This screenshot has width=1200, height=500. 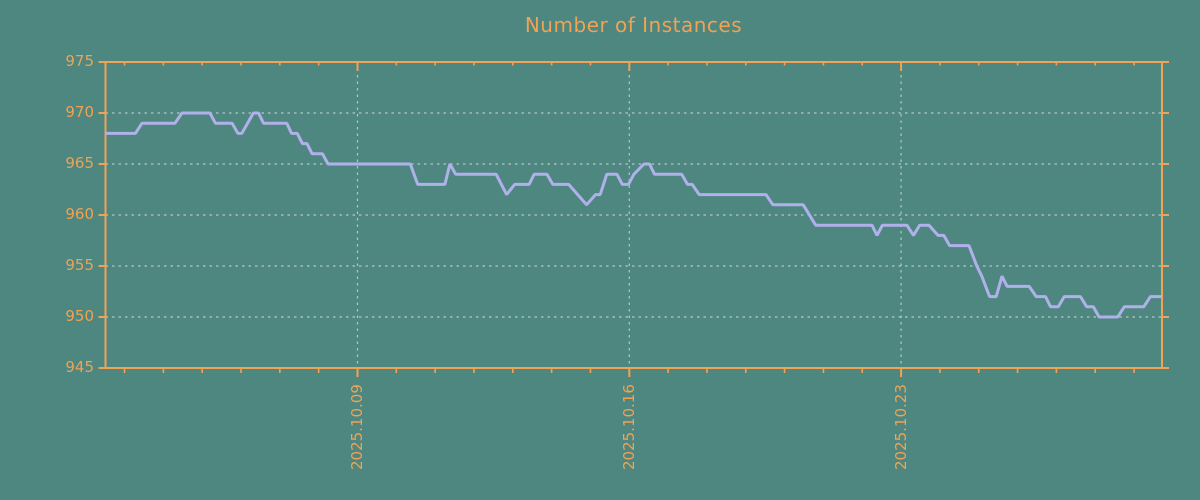 What do you see at coordinates (79, 316) in the screenshot?
I see `y-tick-label: 950` at bounding box center [79, 316].